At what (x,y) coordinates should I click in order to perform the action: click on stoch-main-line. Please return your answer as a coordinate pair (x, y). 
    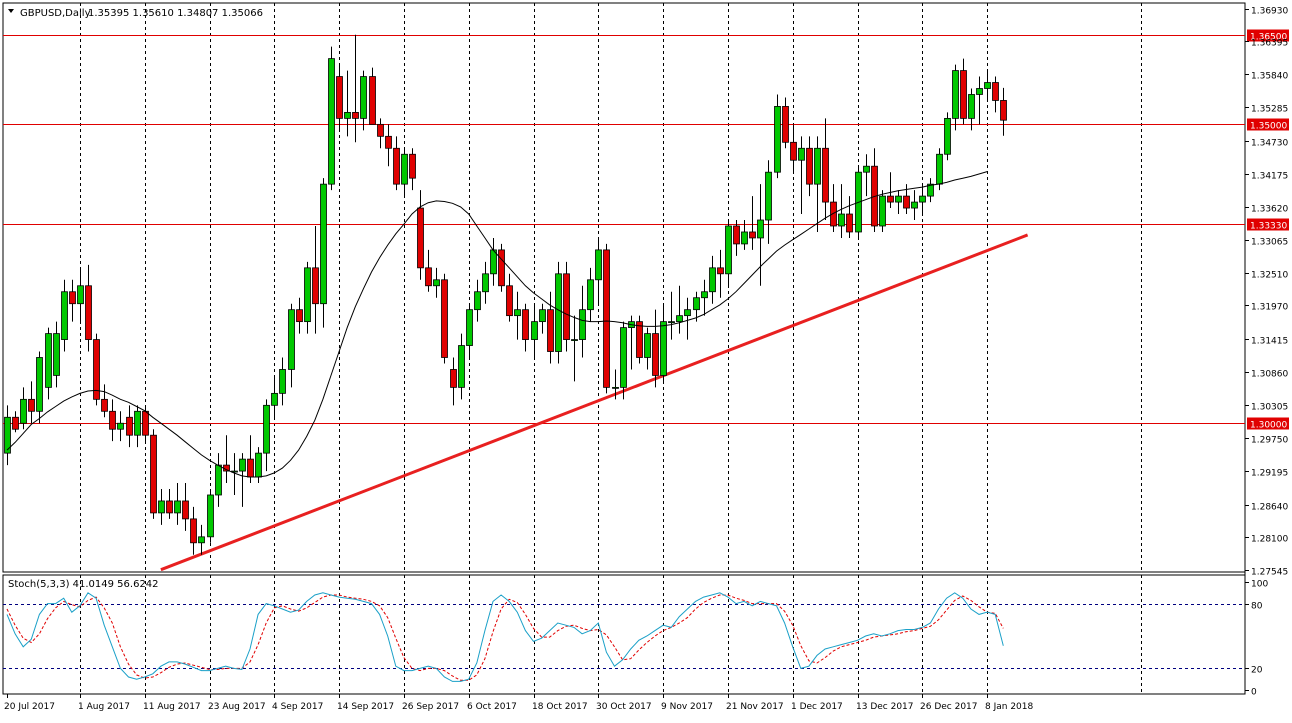
    Looking at the image, I should click on (505, 637).